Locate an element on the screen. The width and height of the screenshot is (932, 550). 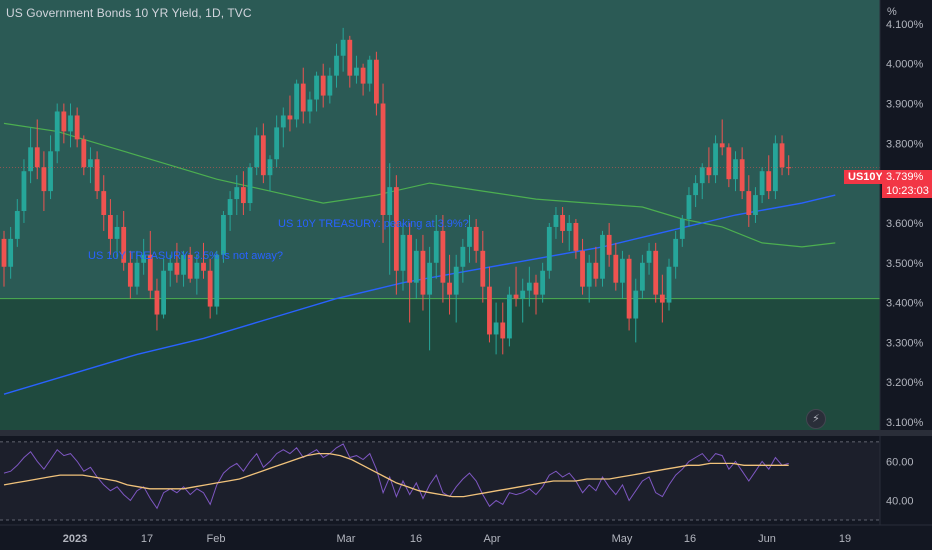
annotation-peaking: US 10Y TREASURY: peaking at 3.9%? is located at coordinates (373, 224).